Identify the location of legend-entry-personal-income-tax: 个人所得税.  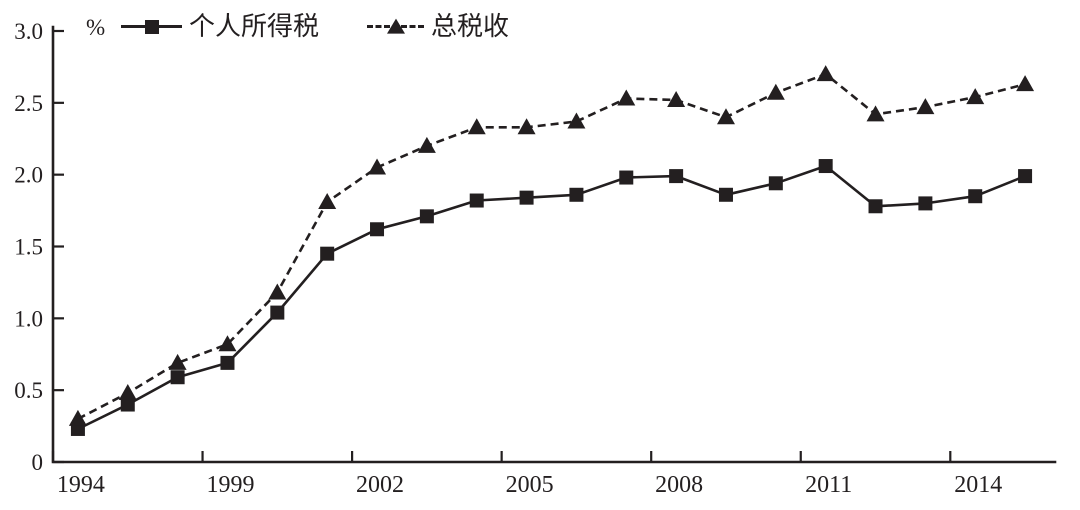
(220, 27).